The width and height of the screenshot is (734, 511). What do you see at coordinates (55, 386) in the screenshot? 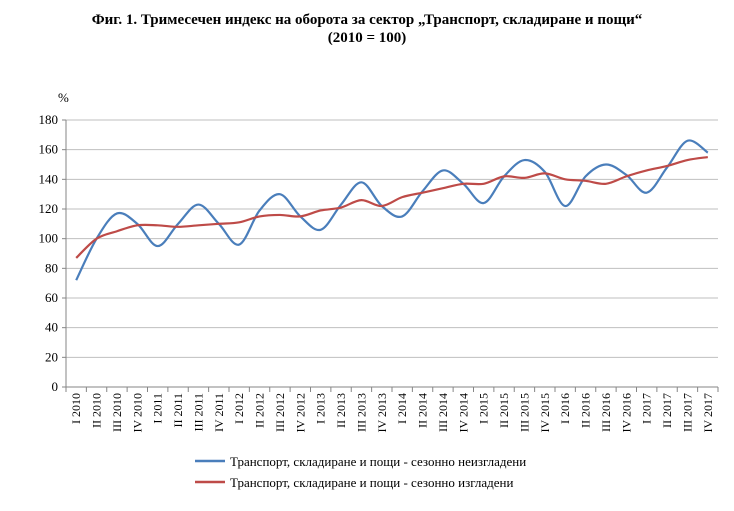
I see `y-tick-label: 0` at bounding box center [55, 386].